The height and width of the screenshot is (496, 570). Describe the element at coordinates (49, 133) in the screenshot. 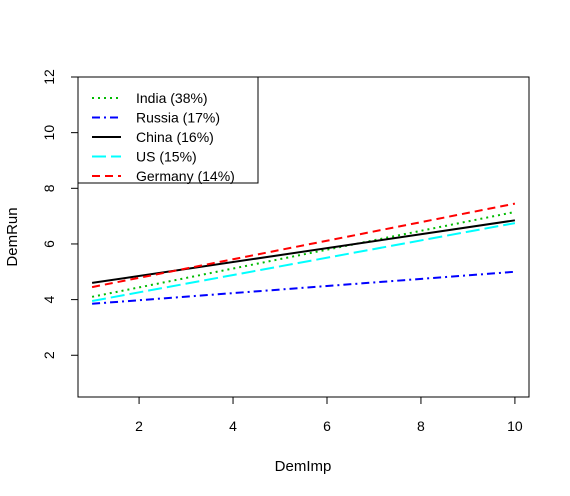

I see `y-tick-label: 10` at that location.